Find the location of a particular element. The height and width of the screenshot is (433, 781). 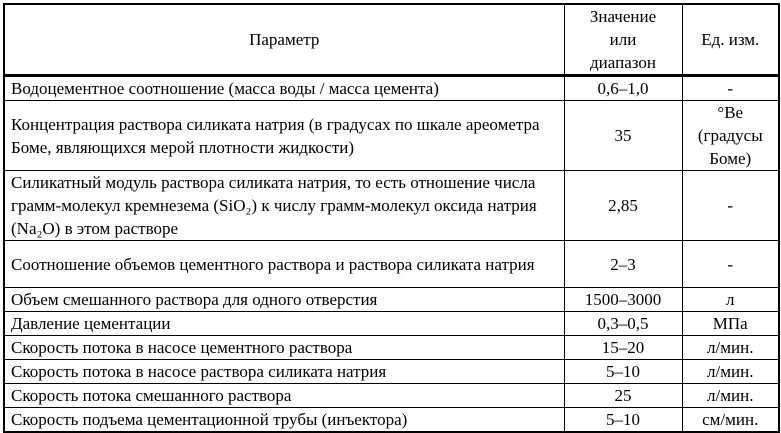

value-cell: 2–3 is located at coordinates (623, 264).